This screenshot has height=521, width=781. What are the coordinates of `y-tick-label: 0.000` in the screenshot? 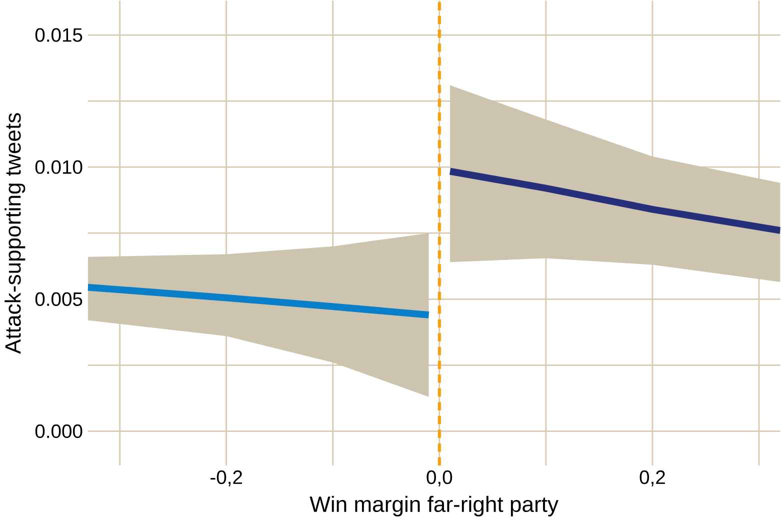 It's located at (58, 431).